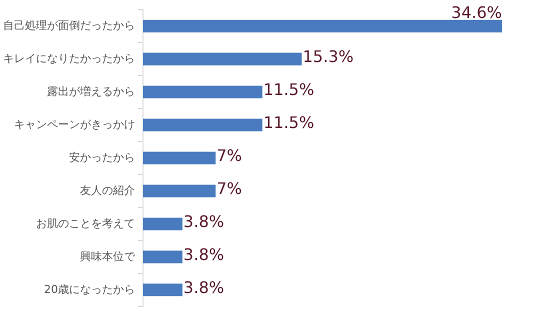  What do you see at coordinates (74, 124) in the screenshot?
I see `y-tick-label: キャンペーンがきっかけ` at bounding box center [74, 124].